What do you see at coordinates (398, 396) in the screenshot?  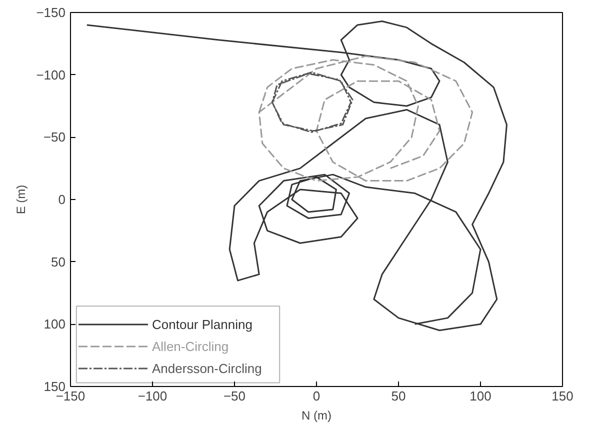 I see `x-tick-label: 50` at bounding box center [398, 396].